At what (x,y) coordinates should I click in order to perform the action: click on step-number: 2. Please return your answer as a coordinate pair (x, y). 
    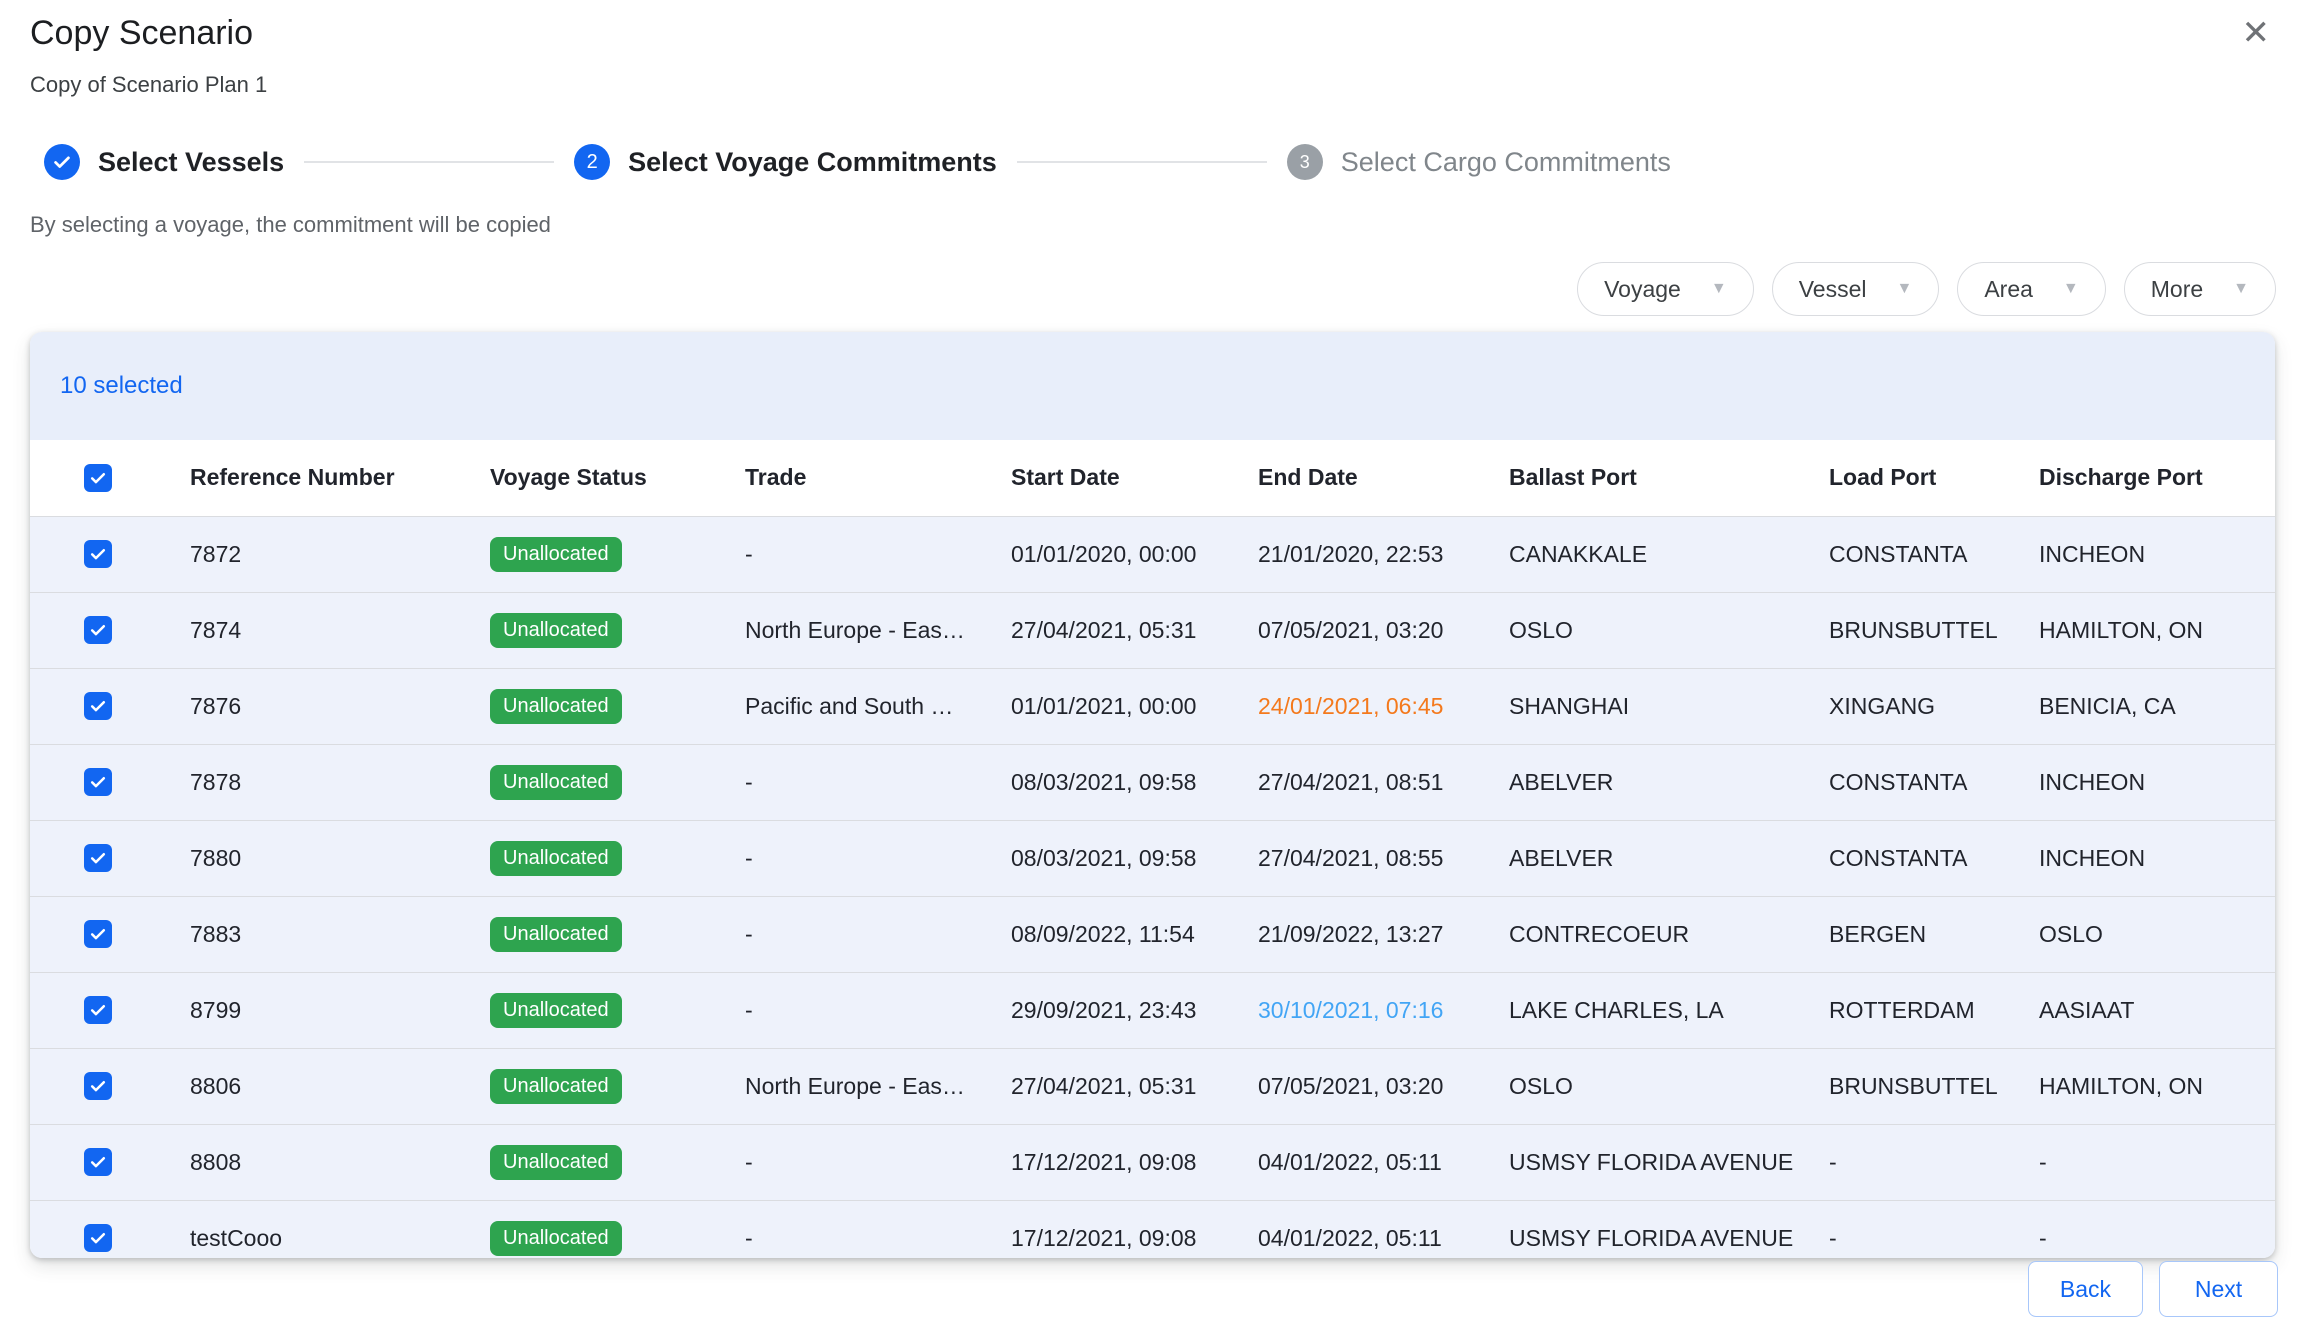
    Looking at the image, I should click on (592, 162).